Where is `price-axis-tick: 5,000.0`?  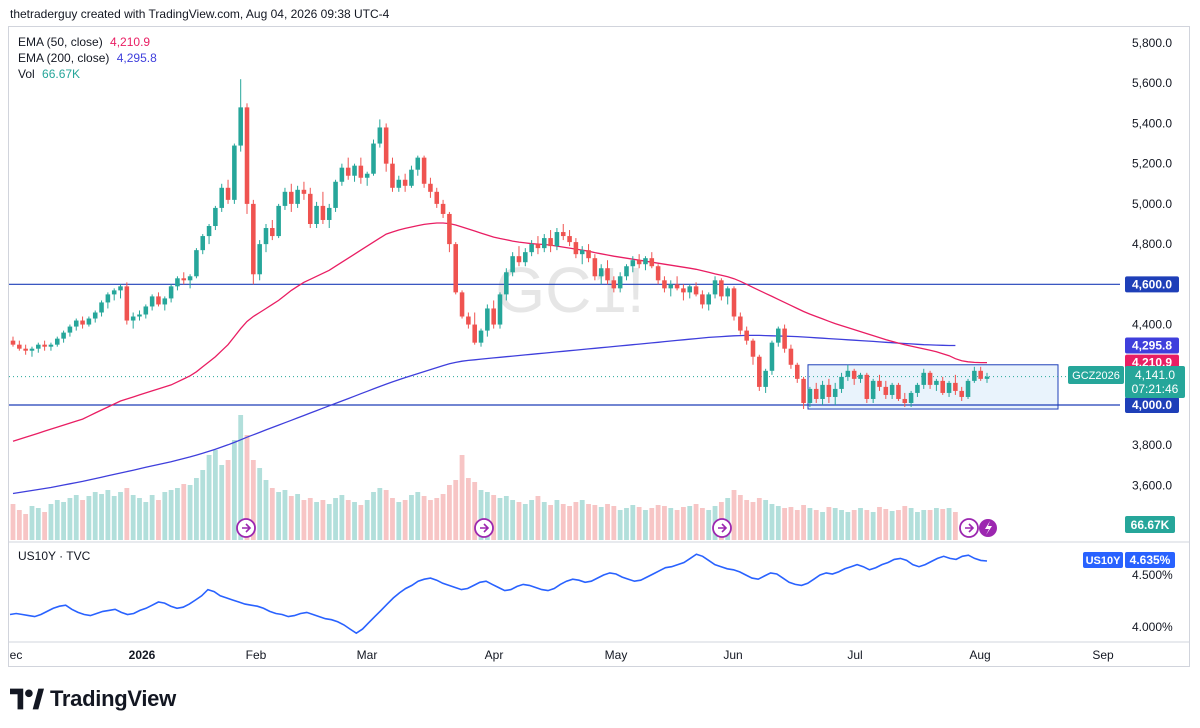 price-axis-tick: 5,000.0 is located at coordinates (1152, 204).